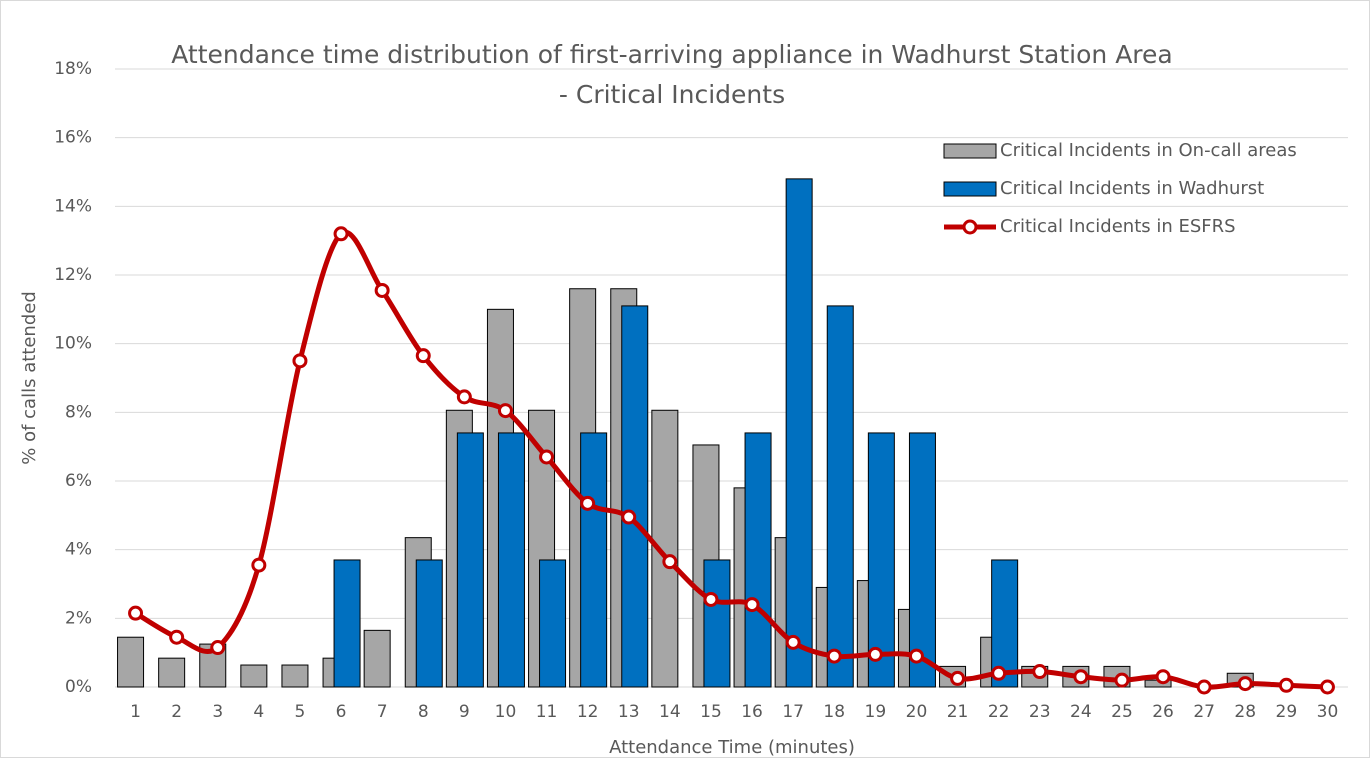 The height and width of the screenshot is (758, 1370). Describe the element at coordinates (78, 687) in the screenshot. I see `y-tick-label: 0%` at that location.